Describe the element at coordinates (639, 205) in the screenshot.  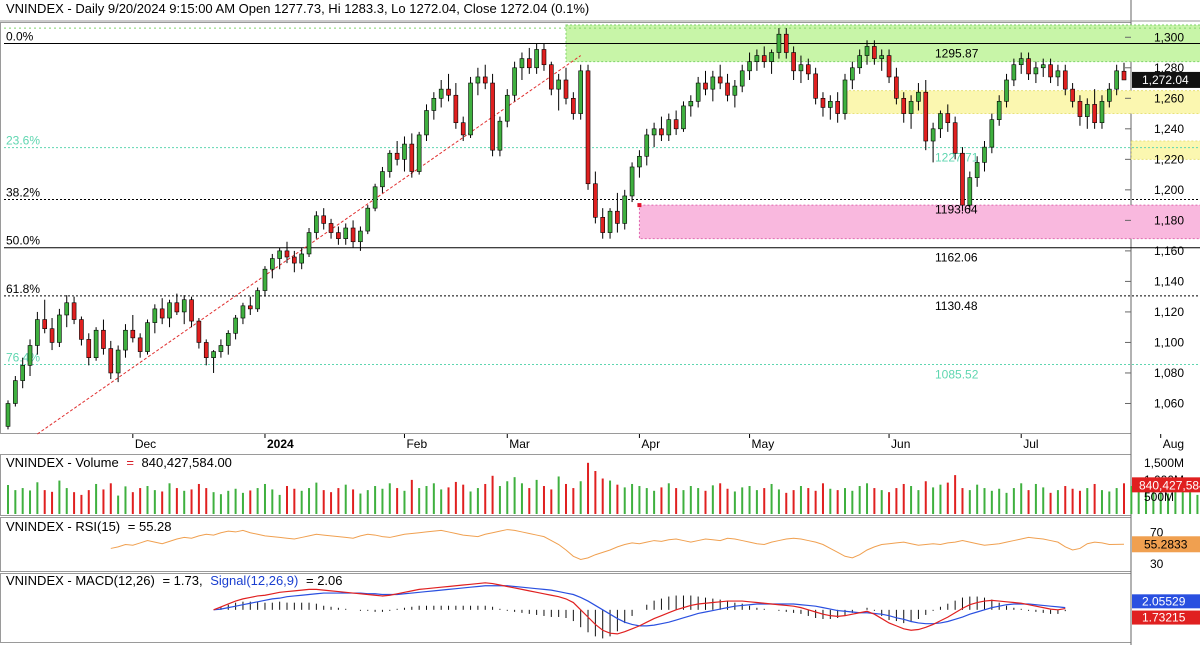
I see `pink-zone-handle-start` at that location.